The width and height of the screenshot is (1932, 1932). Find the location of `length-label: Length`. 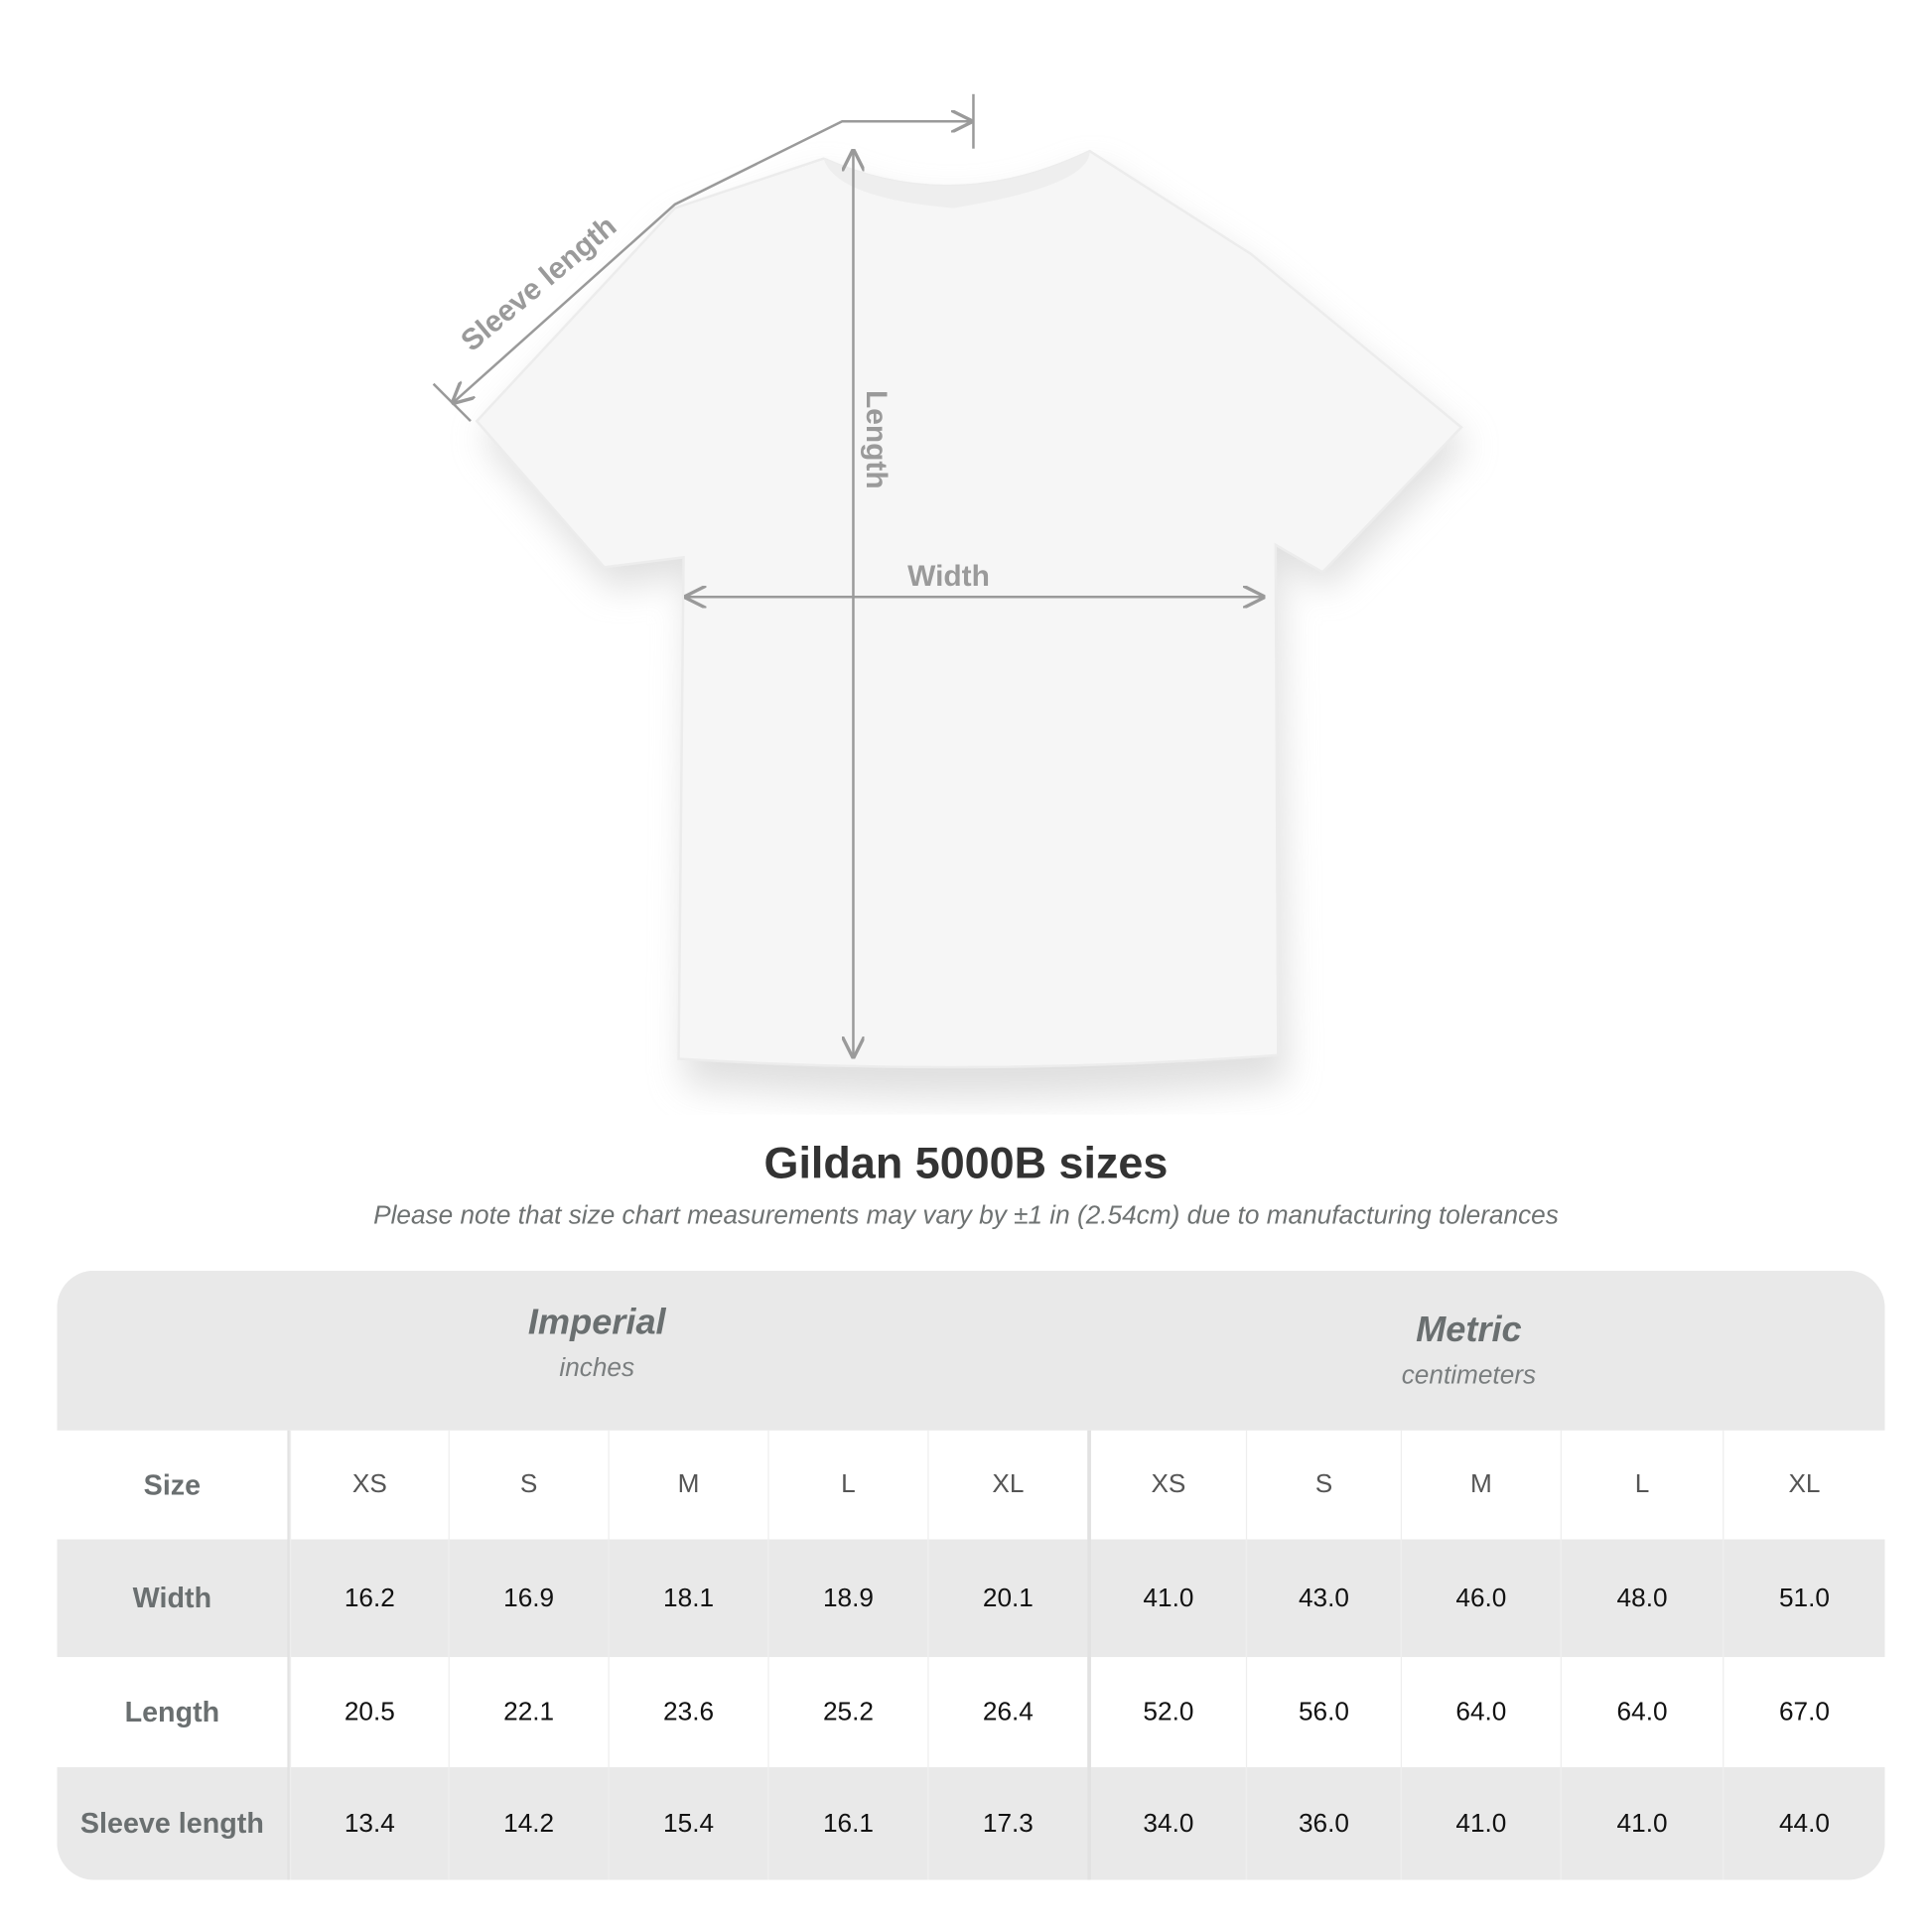

length-label: Length is located at coordinates (877, 440).